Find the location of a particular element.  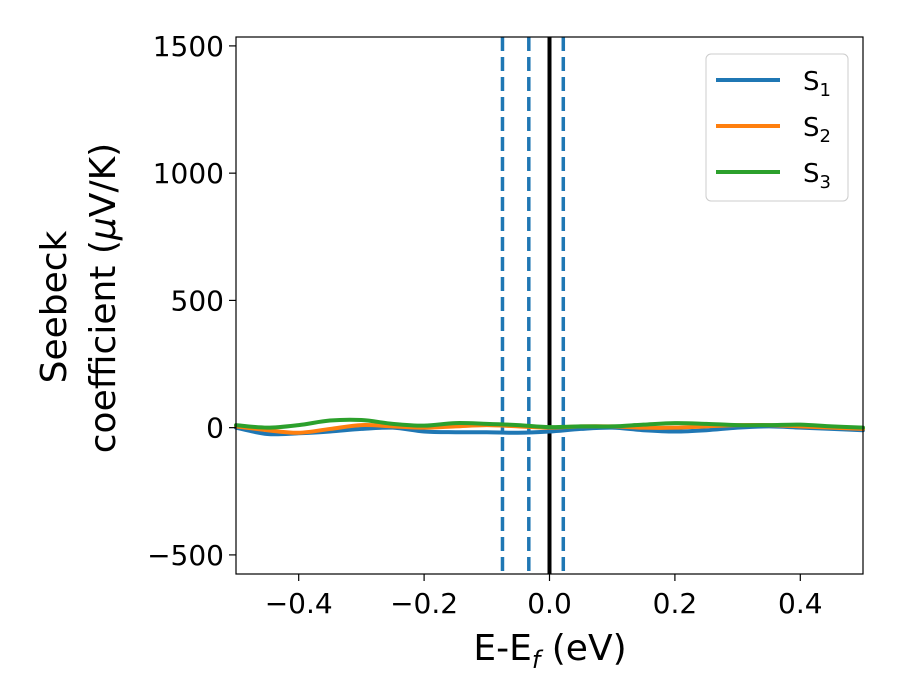

legend-label-s3: S3 is located at coordinates (817, 176).